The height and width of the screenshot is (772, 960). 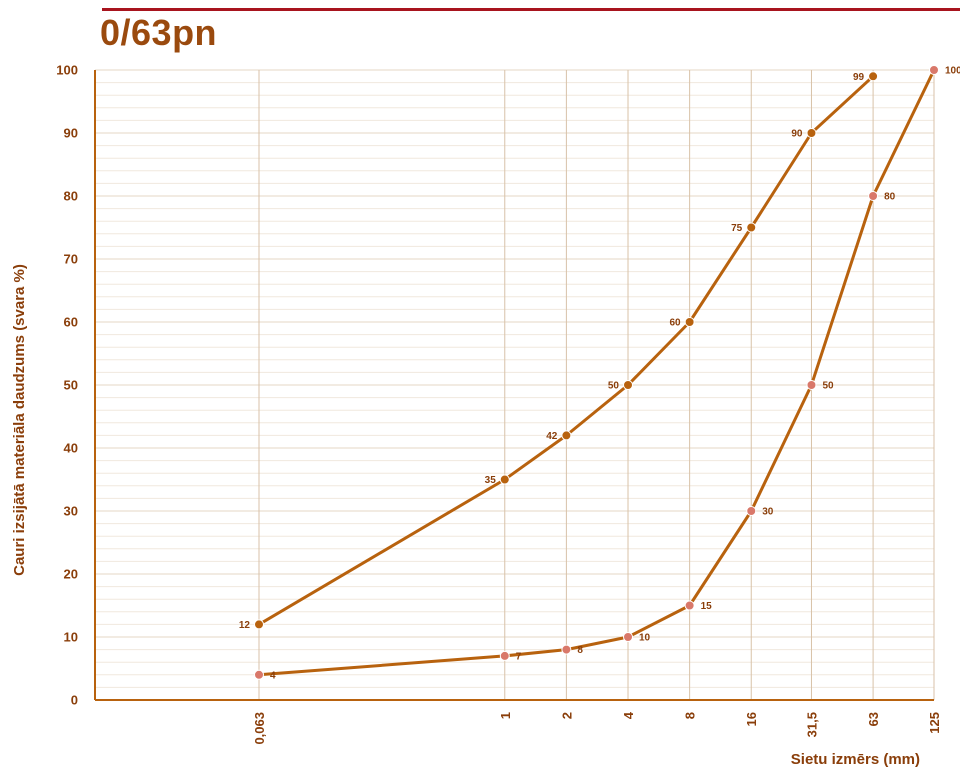 I want to click on upper-data-label: 42, so click(x=552, y=436).